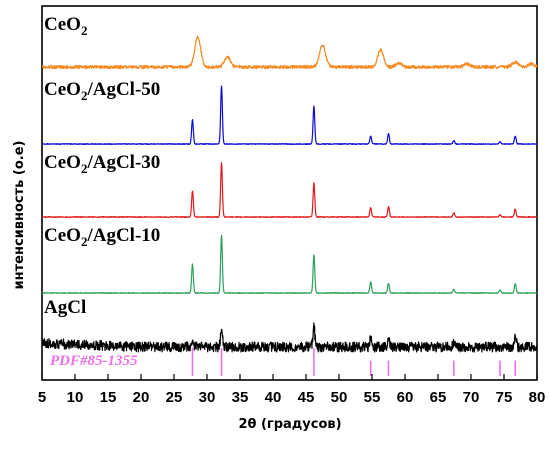 This screenshot has height=452, width=550. I want to click on x-tick-label: 80, so click(537, 397).